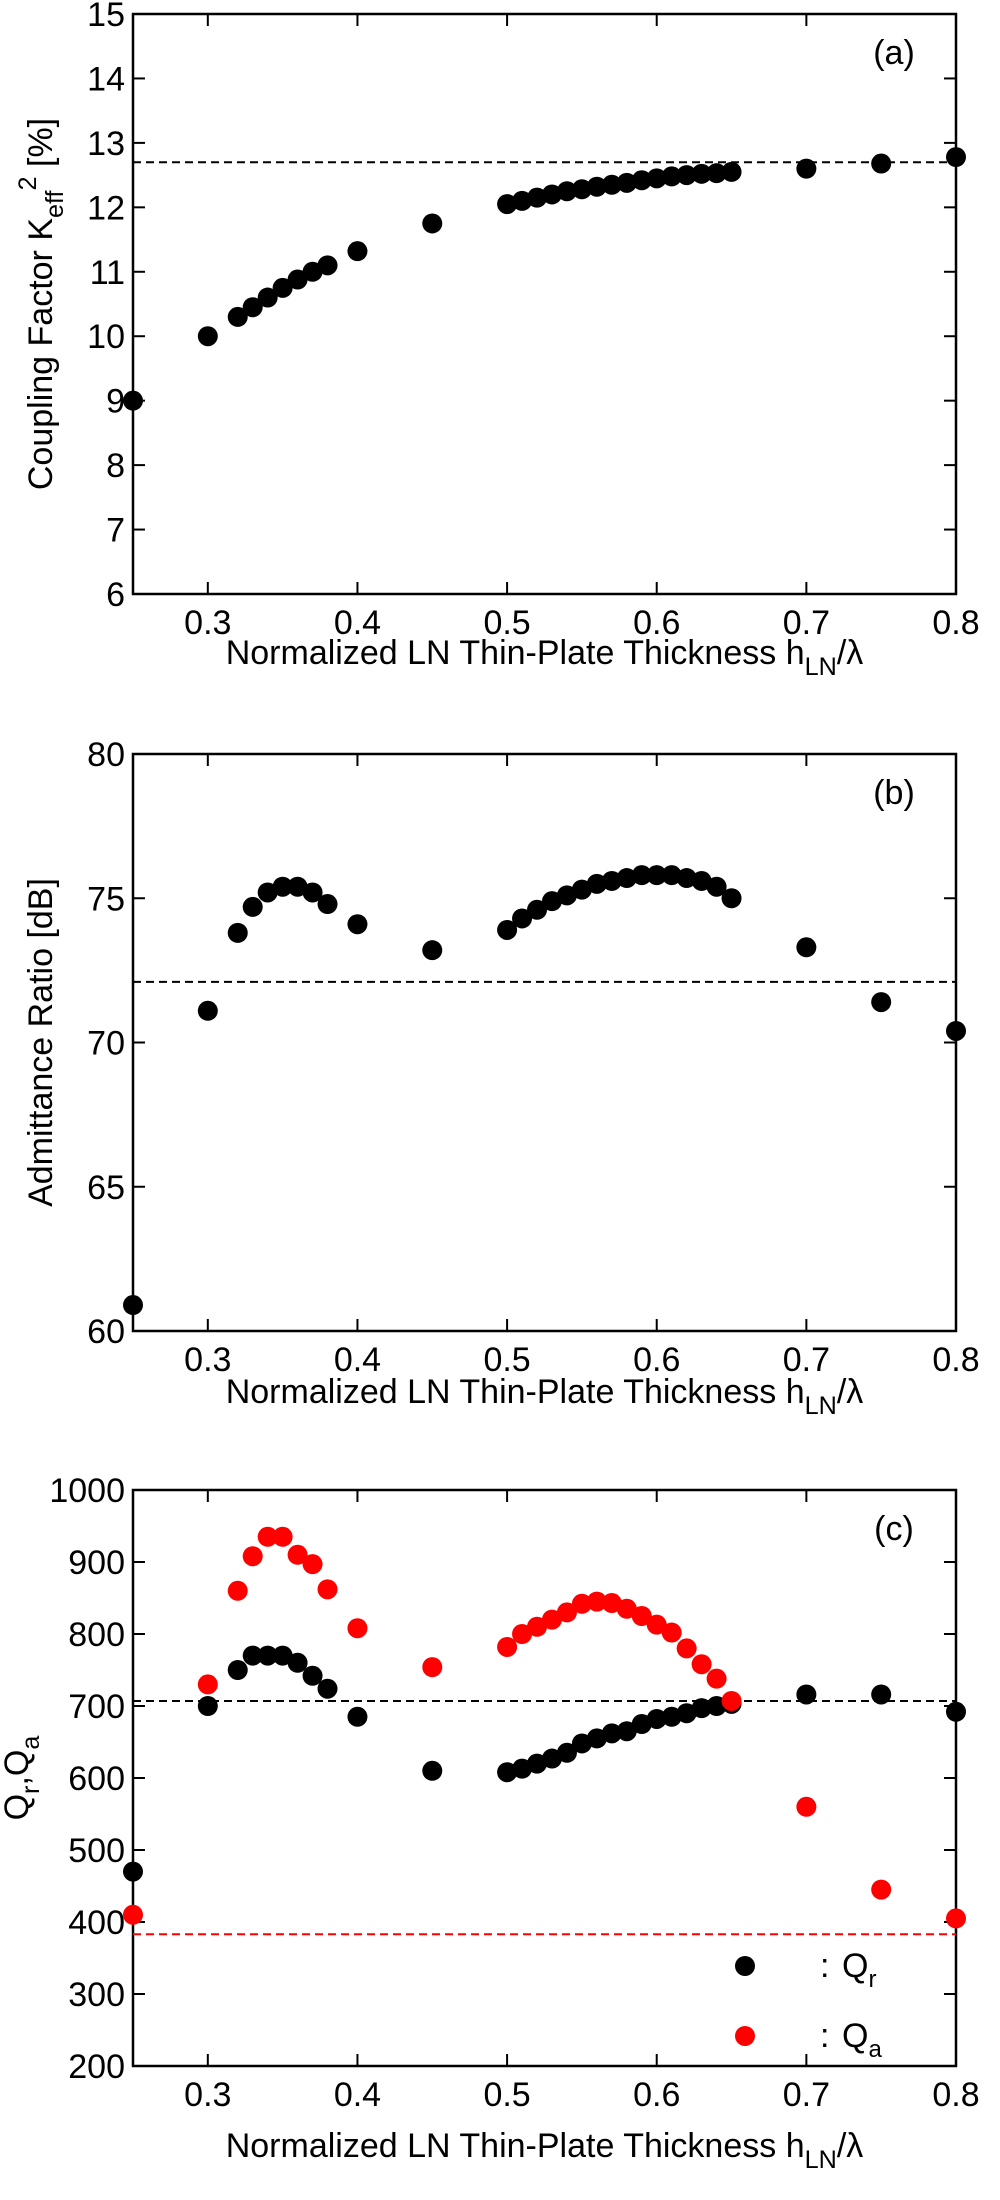 The image size is (1000, 2200). I want to click on y-tick-label: 200, so click(96, 2067).